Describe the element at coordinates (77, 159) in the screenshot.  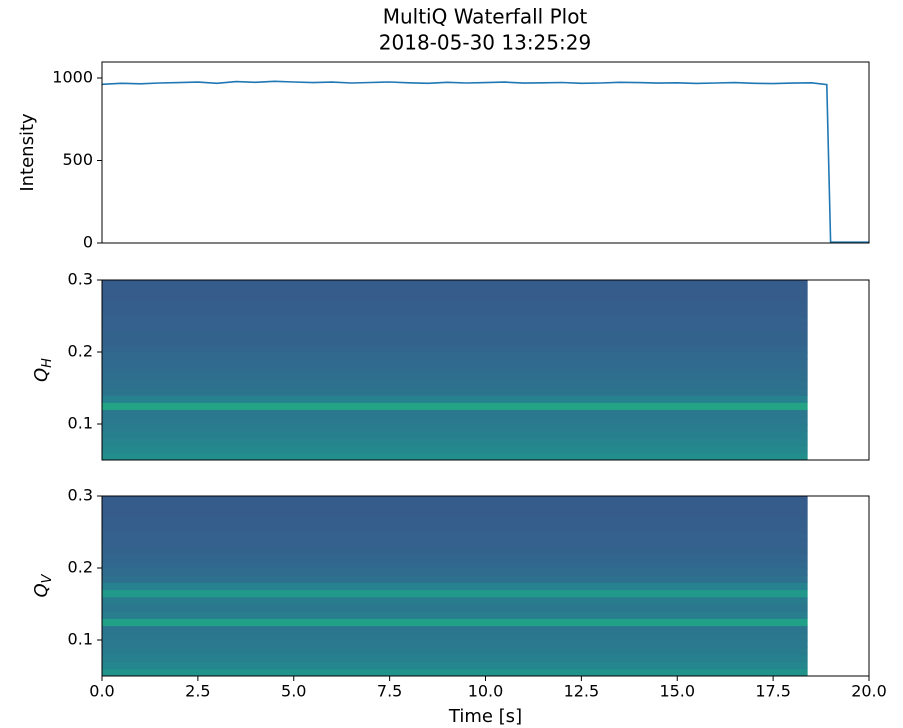
I see `y-tick-label: 500` at that location.